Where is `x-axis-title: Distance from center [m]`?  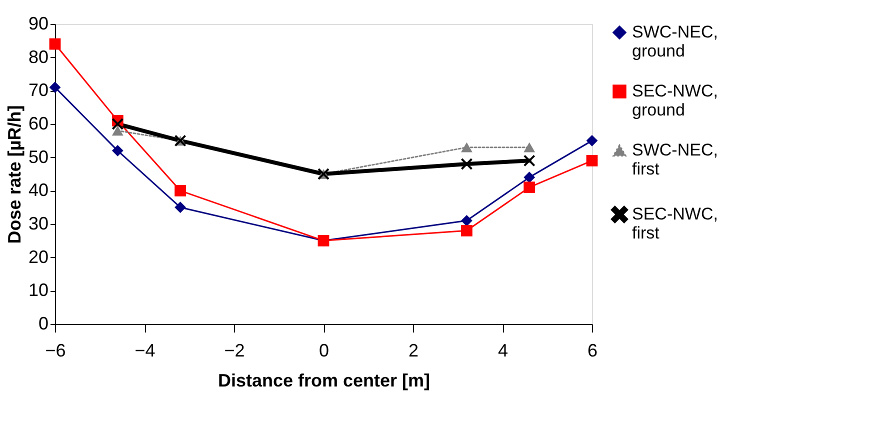
x-axis-title: Distance from center [m] is located at coordinates (324, 380).